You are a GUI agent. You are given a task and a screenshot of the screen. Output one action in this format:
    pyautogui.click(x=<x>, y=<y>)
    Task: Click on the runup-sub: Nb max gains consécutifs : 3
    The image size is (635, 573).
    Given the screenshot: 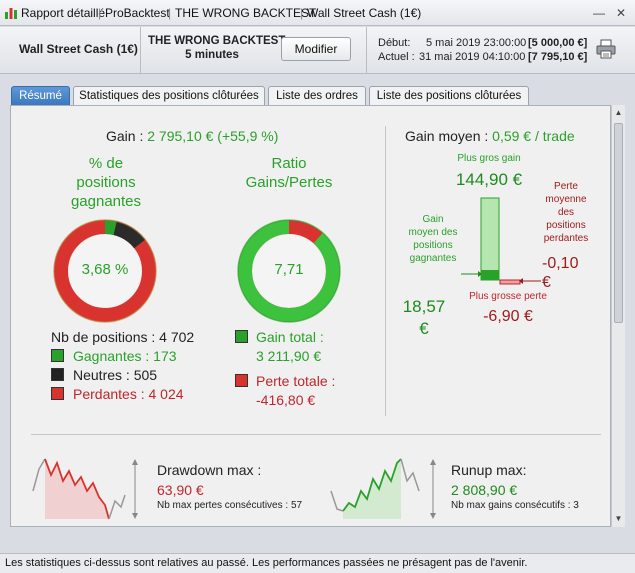 What is the action you would take?
    pyautogui.click(x=515, y=505)
    